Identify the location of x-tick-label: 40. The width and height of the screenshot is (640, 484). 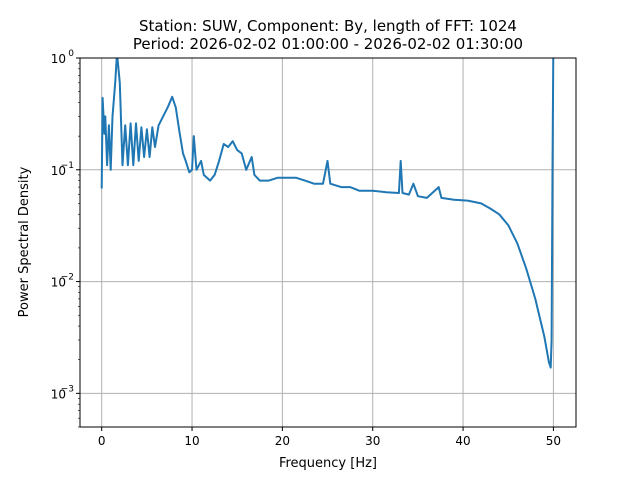
(462, 441).